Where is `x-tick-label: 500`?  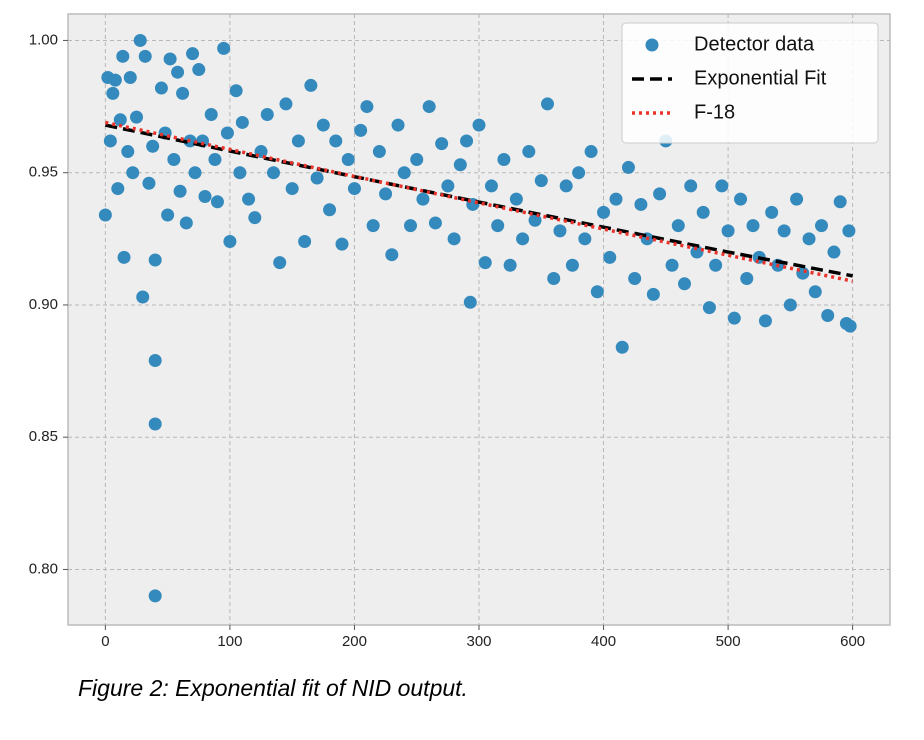 x-tick-label: 500 is located at coordinates (728, 641).